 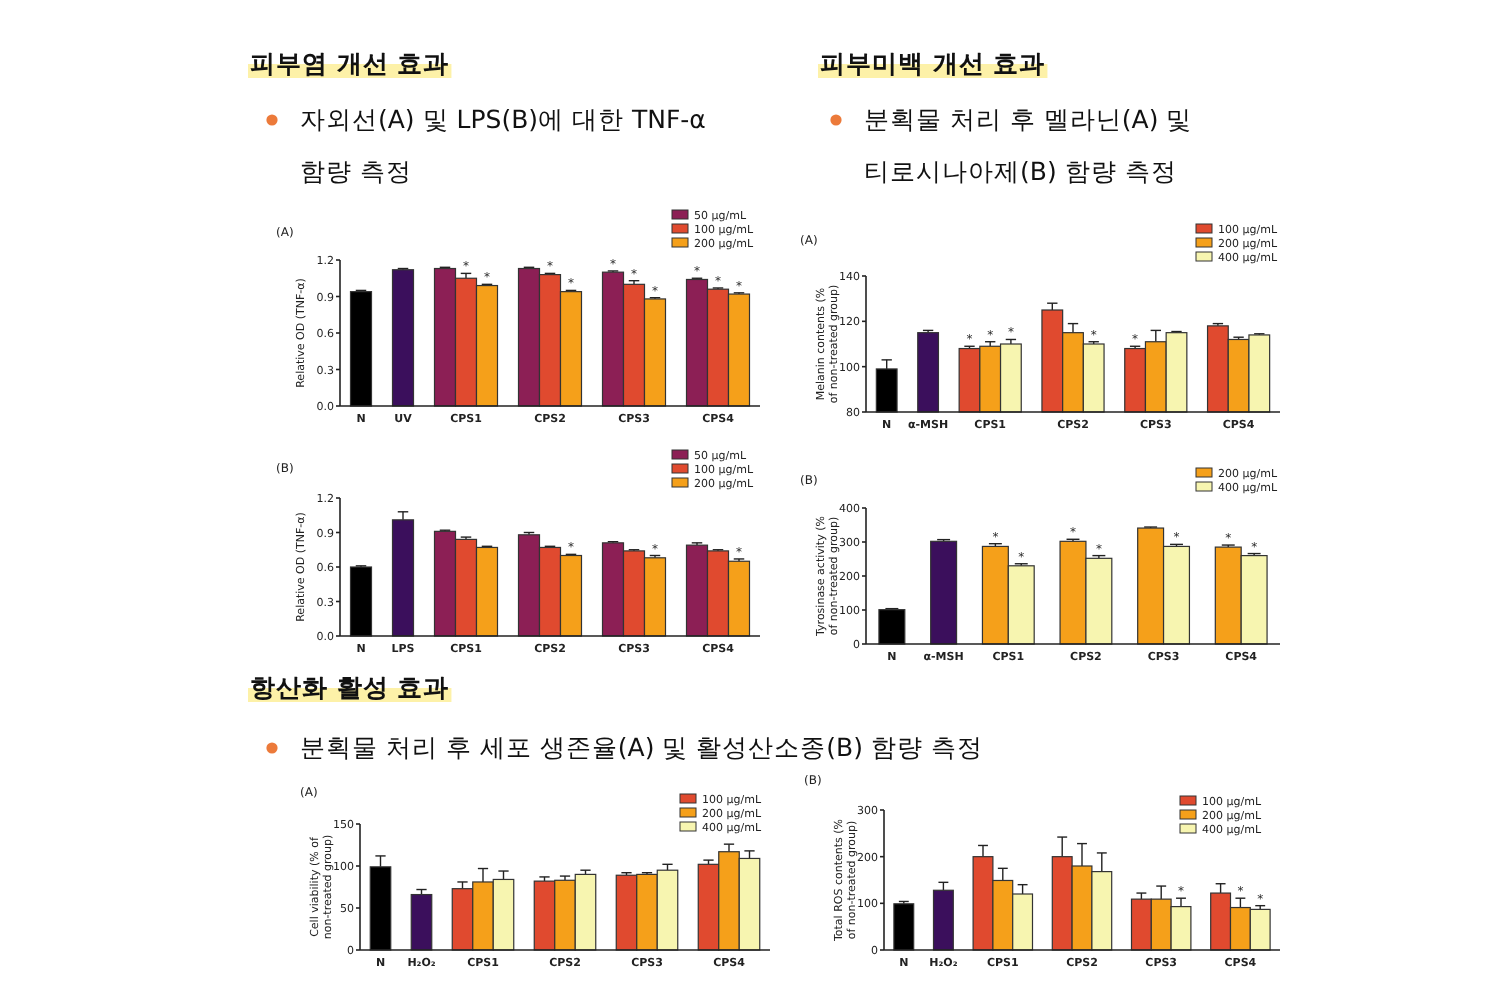 I want to click on chart-subtitle: 분획물 처리 후 멜라닌(A) 및 티로시나아제(B) 함량 측정, so click(x=1028, y=145).